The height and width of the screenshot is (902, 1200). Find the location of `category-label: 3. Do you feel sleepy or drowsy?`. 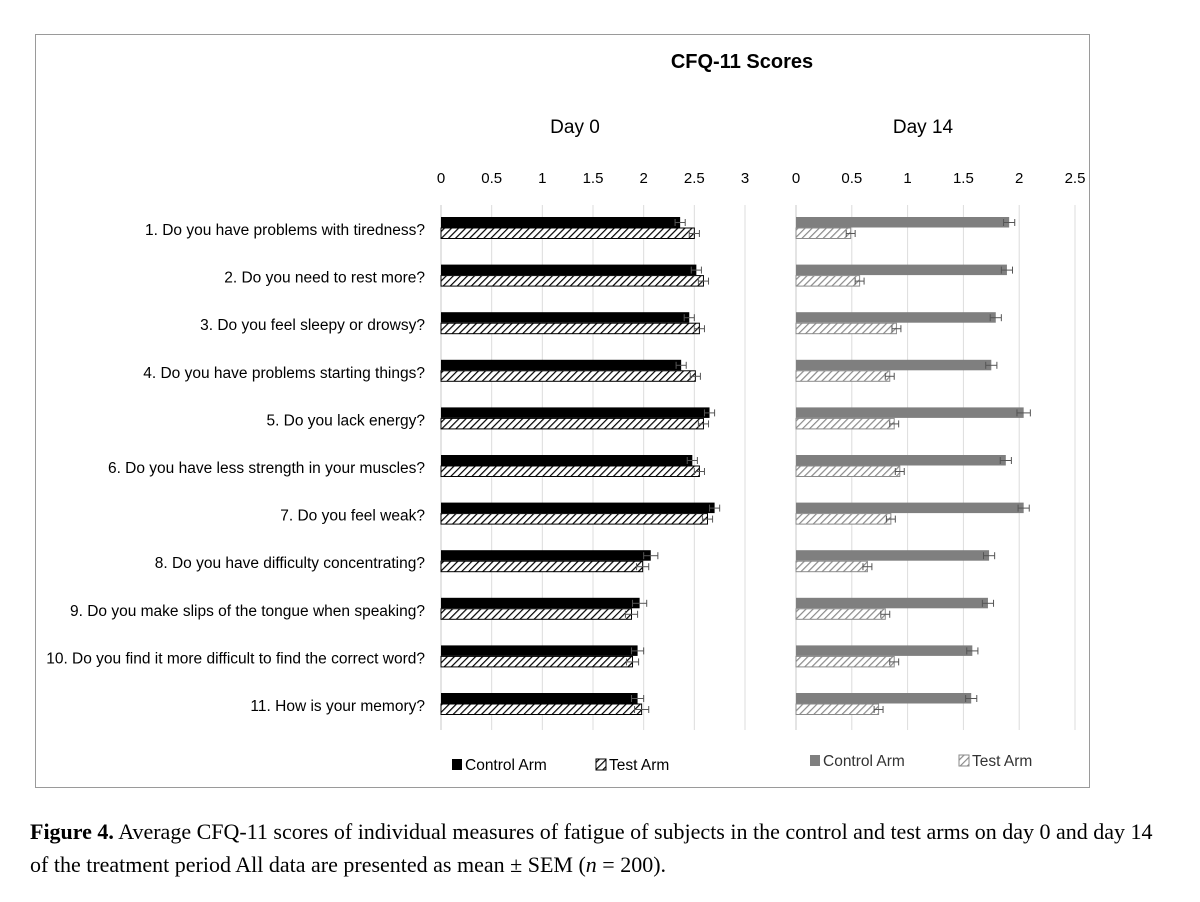

category-label: 3. Do you feel sleepy or drowsy? is located at coordinates (312, 325).